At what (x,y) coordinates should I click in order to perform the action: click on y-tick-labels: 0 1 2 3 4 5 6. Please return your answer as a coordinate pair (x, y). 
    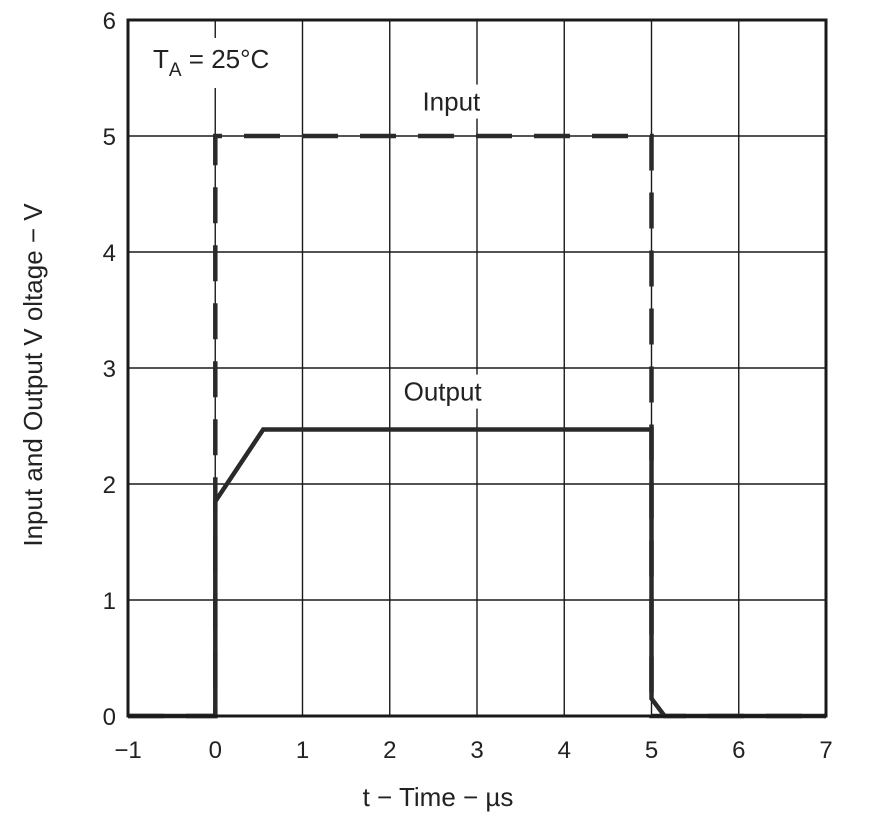
    Looking at the image, I should click on (109, 369).